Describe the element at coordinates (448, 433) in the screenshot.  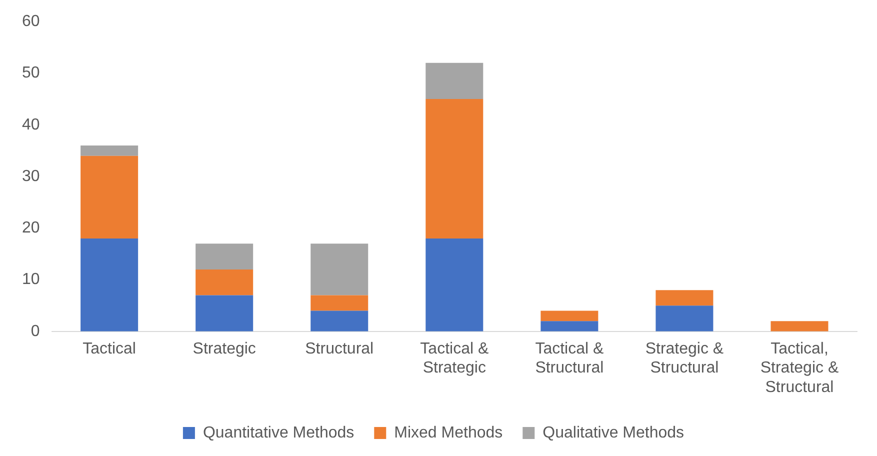
I see `legend-label: Mixed Methods` at that location.